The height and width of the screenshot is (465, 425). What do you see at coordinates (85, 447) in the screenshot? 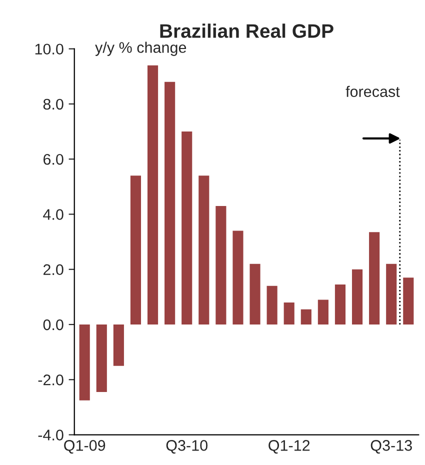
I see `x-tick-label: Q1-09` at bounding box center [85, 447].